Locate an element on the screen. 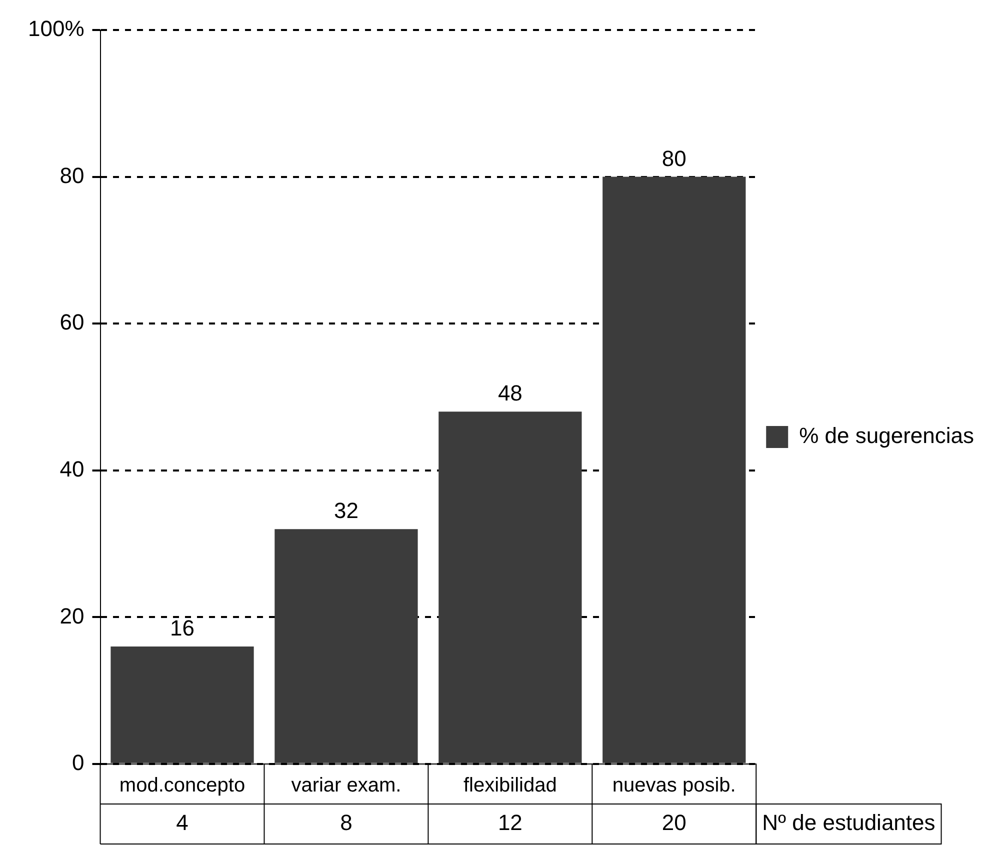 Image resolution: width=994 pixels, height=854 pixels. y-tick-label: 60 is located at coordinates (72, 322).